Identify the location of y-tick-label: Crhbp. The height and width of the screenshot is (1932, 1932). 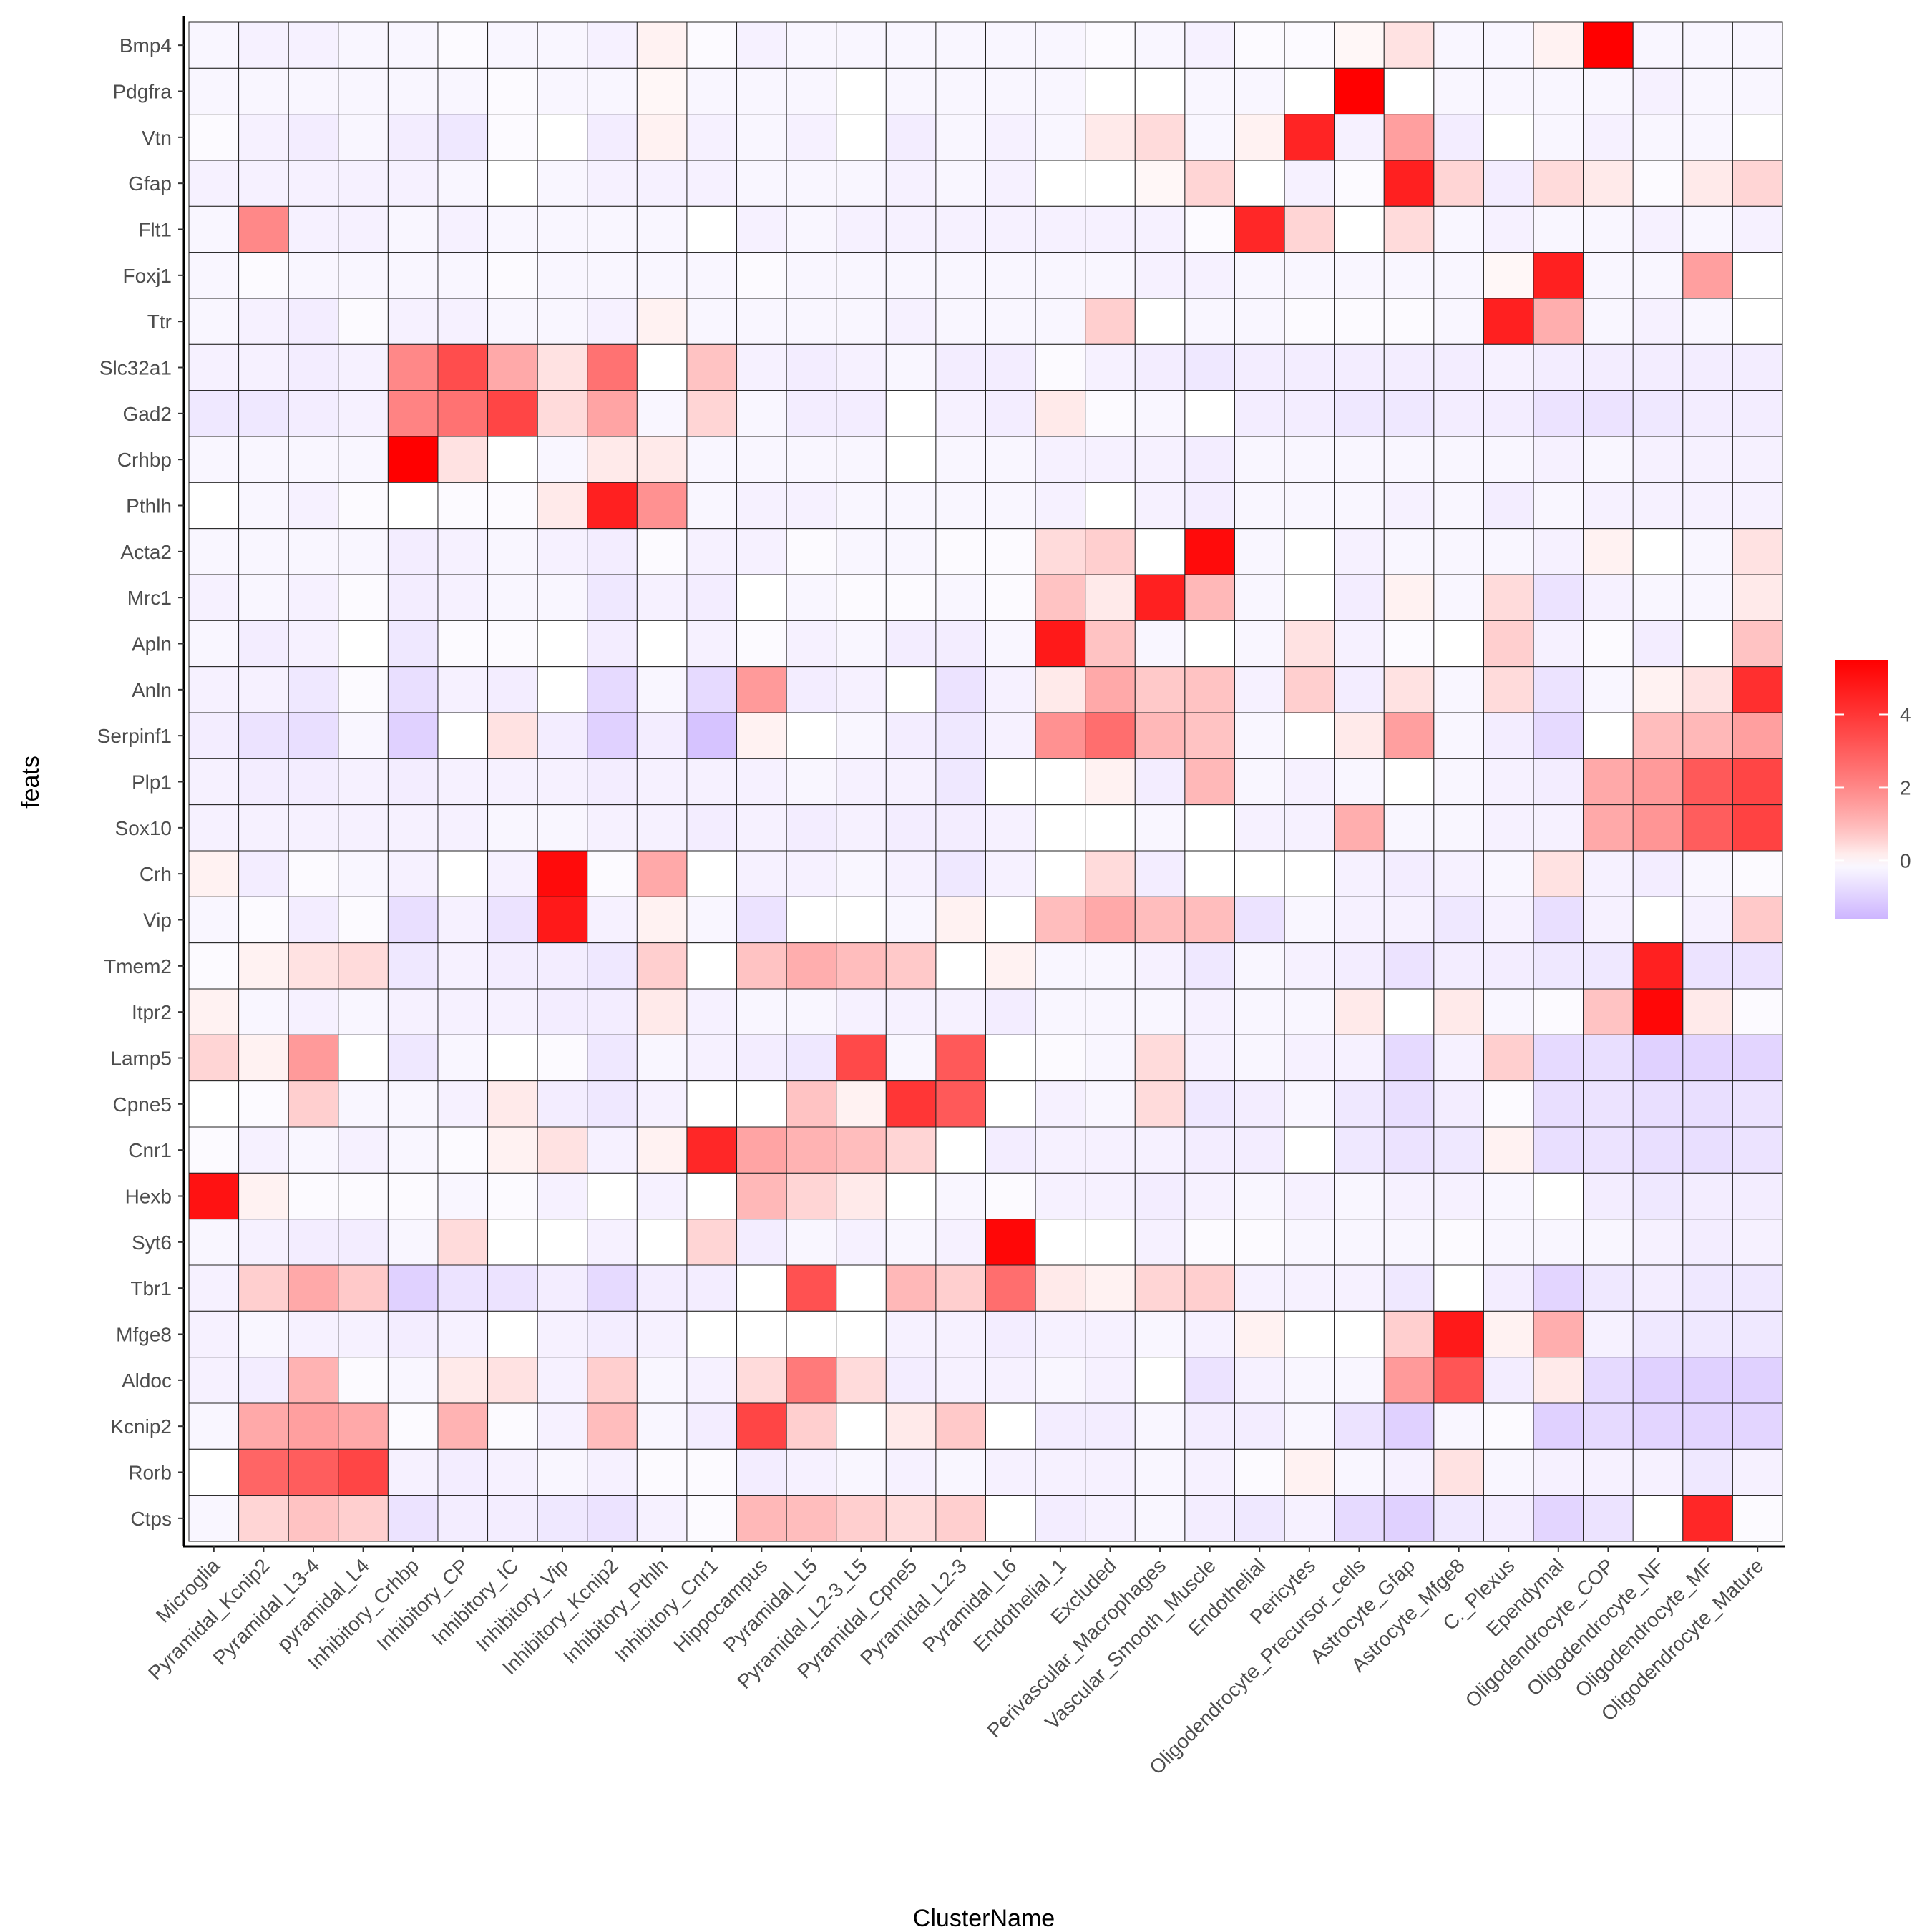
(144, 460).